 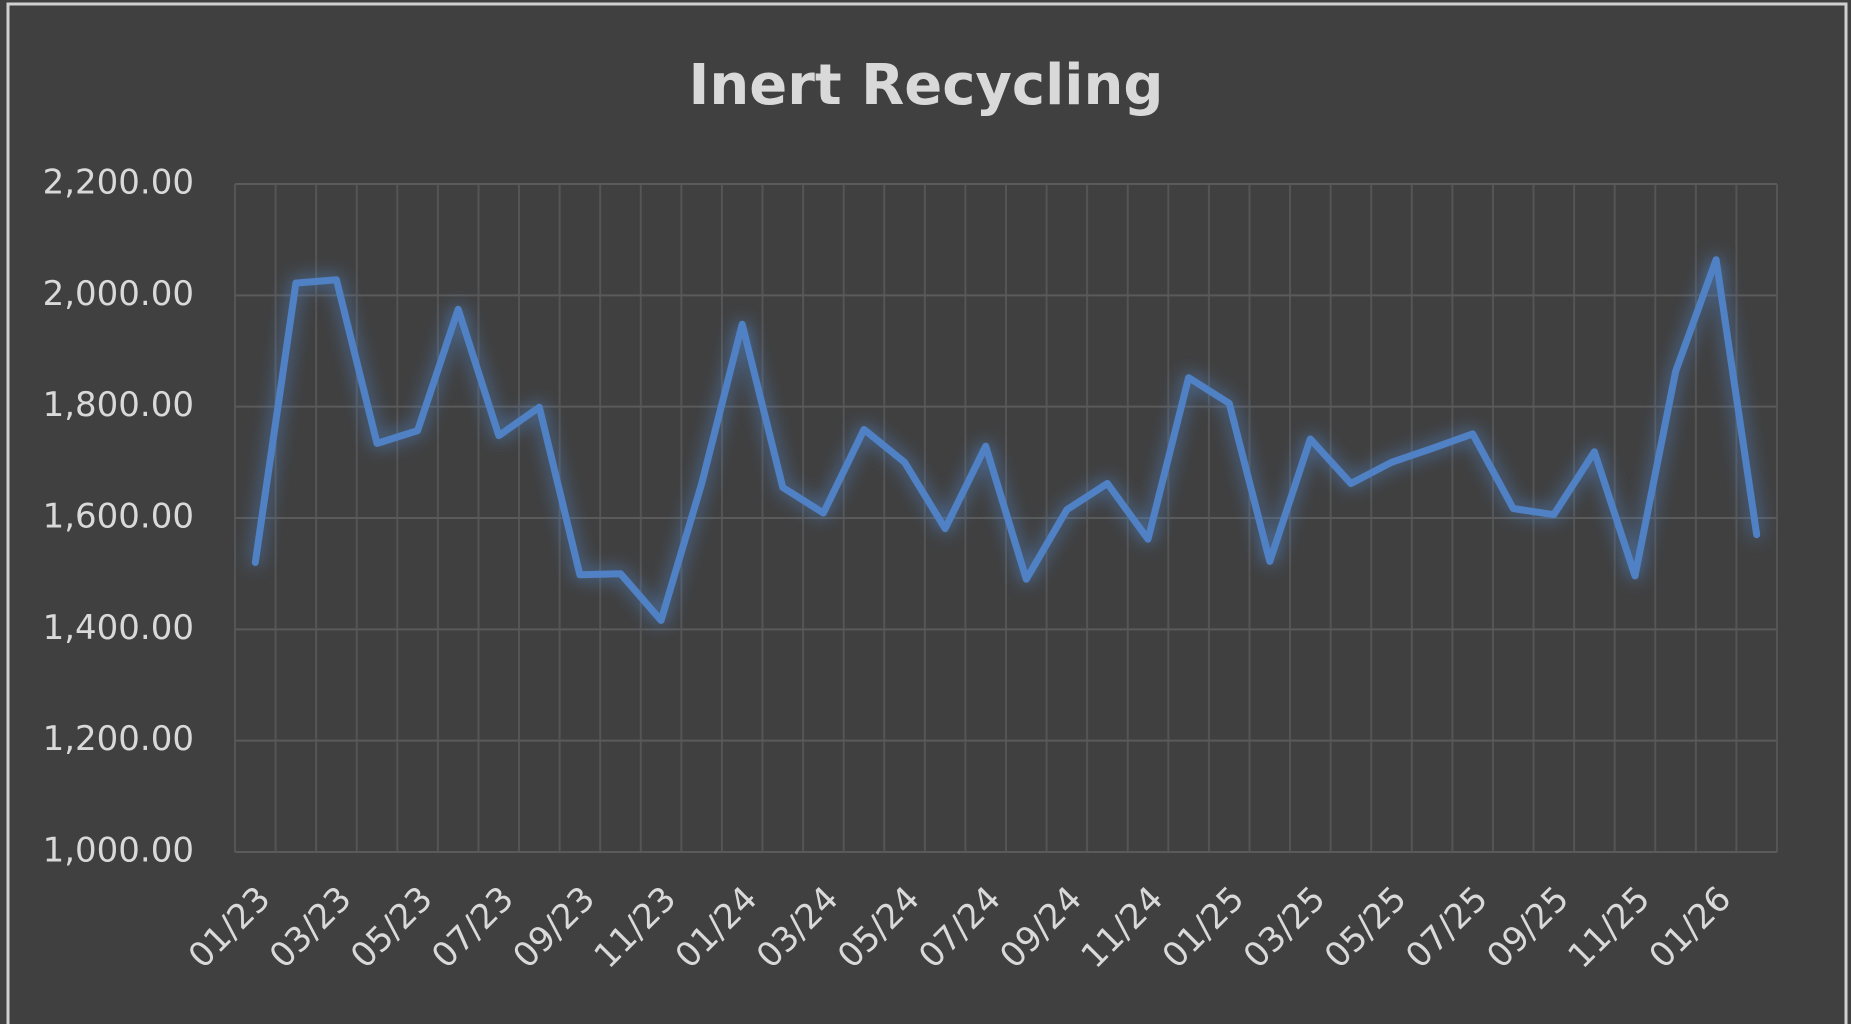 I want to click on chart-title: Inert Recycling, so click(x=926, y=85).